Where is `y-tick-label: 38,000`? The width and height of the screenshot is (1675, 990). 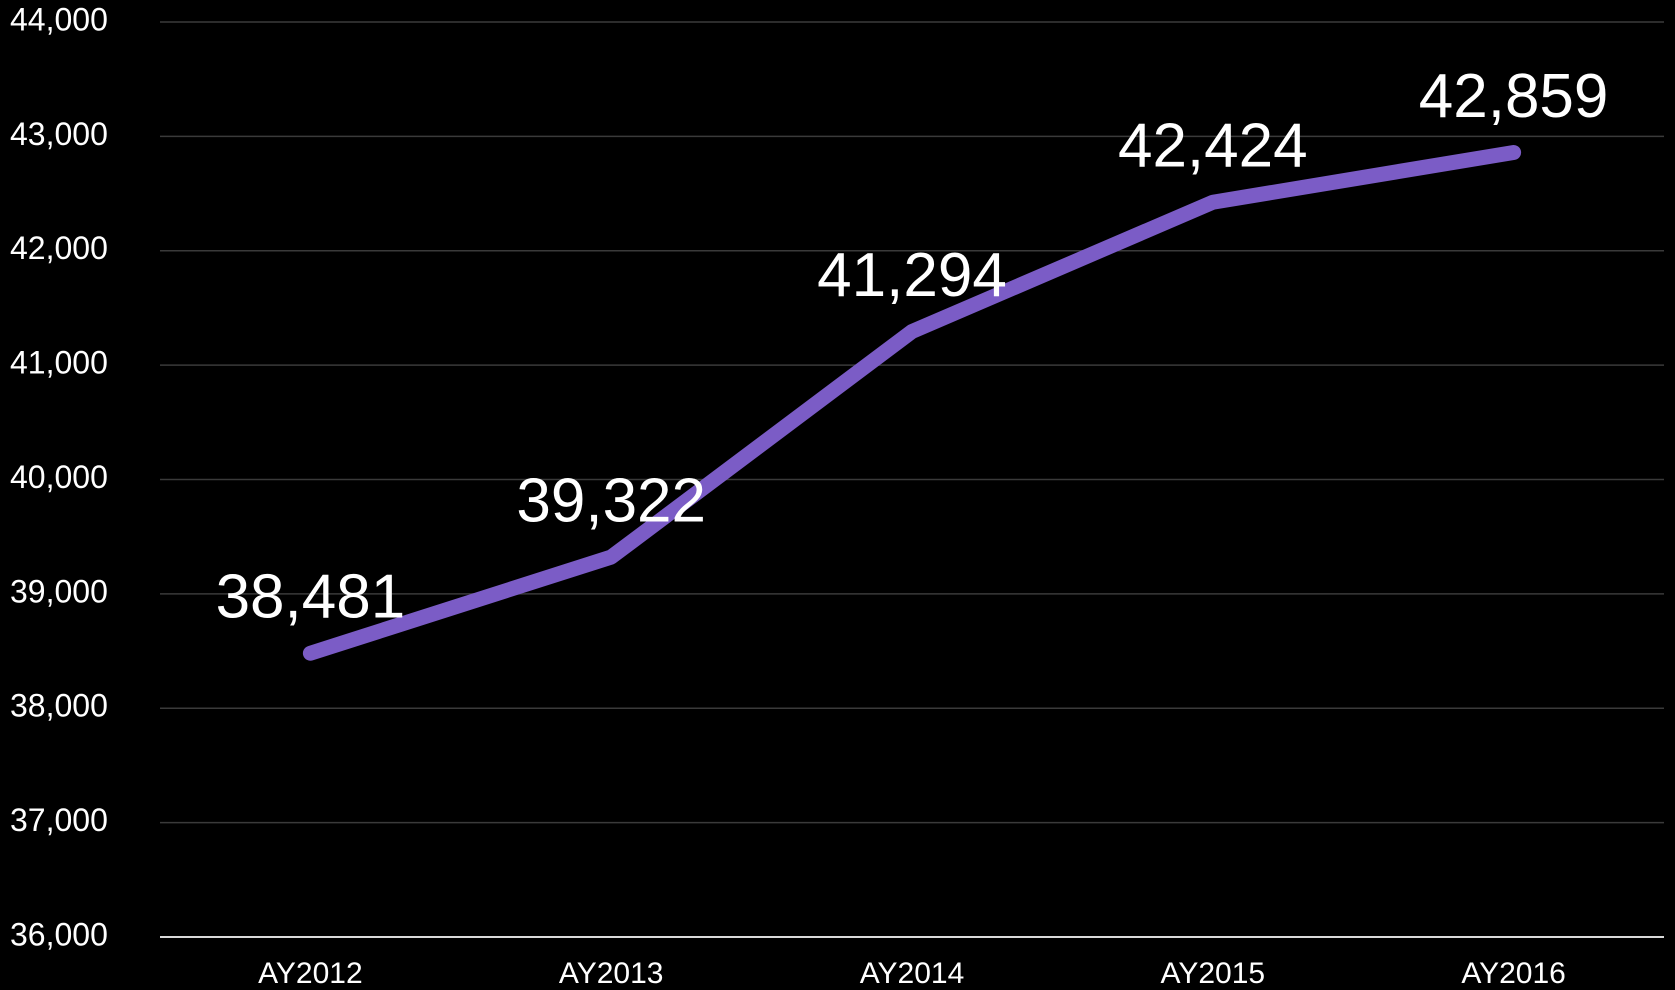 y-tick-label: 38,000 is located at coordinates (59, 706).